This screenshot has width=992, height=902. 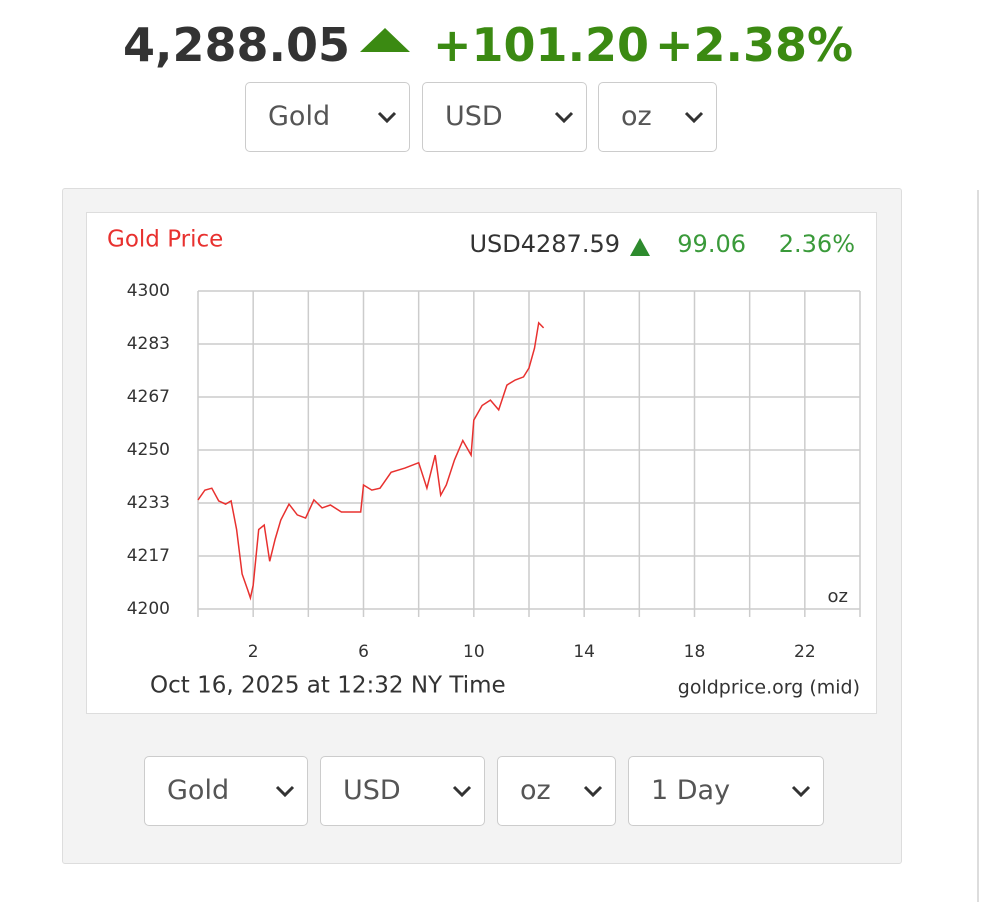 I want to click on x-tick-label: 10, so click(x=474, y=652).